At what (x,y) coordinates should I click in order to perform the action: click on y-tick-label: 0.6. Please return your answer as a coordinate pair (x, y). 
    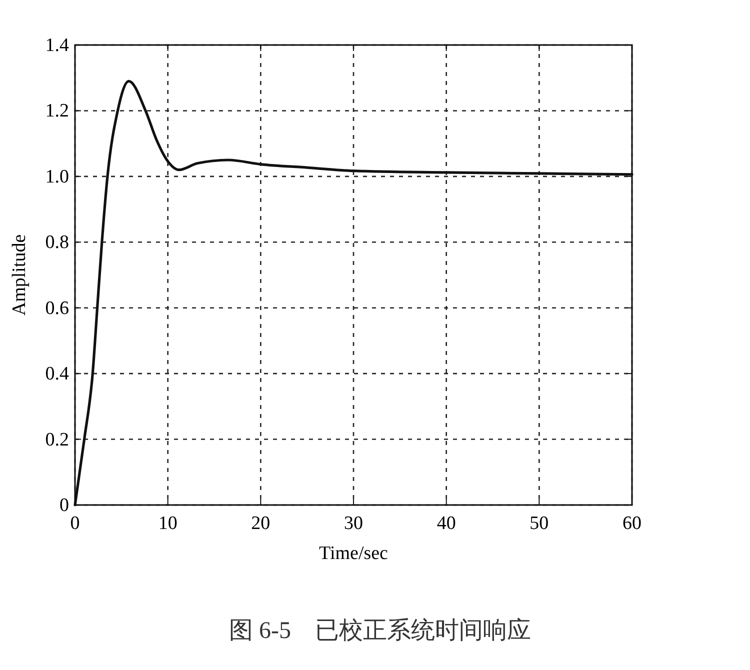
    Looking at the image, I should click on (57, 308).